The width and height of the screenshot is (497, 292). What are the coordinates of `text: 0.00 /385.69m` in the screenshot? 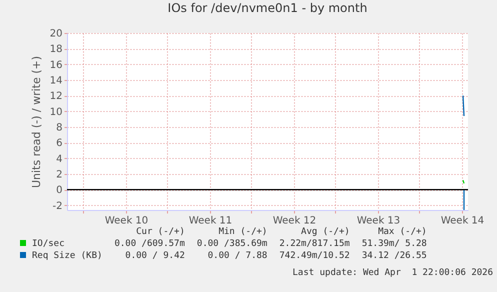 It's located at (232, 244).